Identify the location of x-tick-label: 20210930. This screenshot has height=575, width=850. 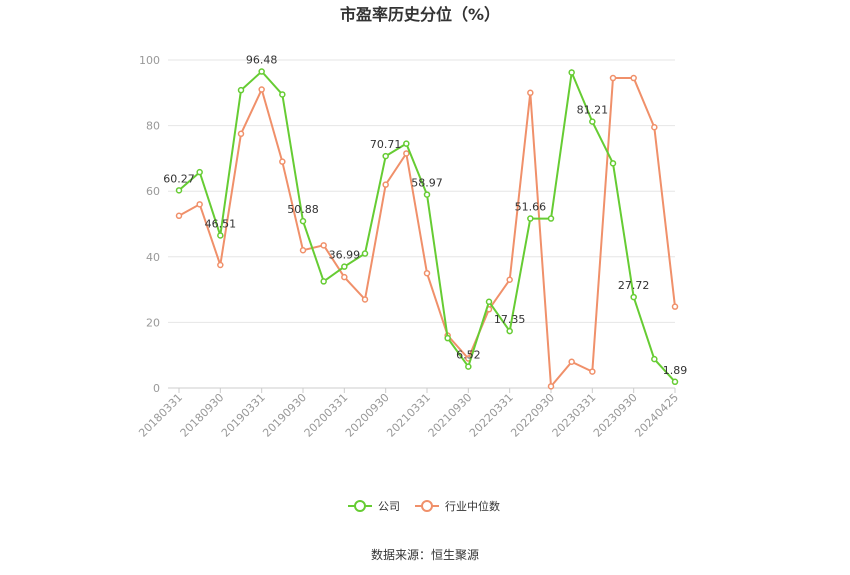
(450, 415).